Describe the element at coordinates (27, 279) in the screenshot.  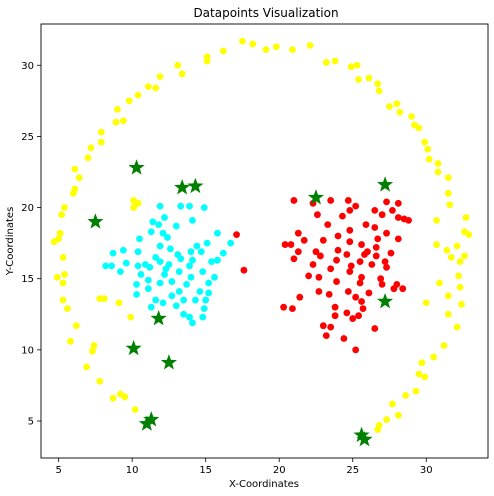
I see `y-tick-label: 15` at that location.